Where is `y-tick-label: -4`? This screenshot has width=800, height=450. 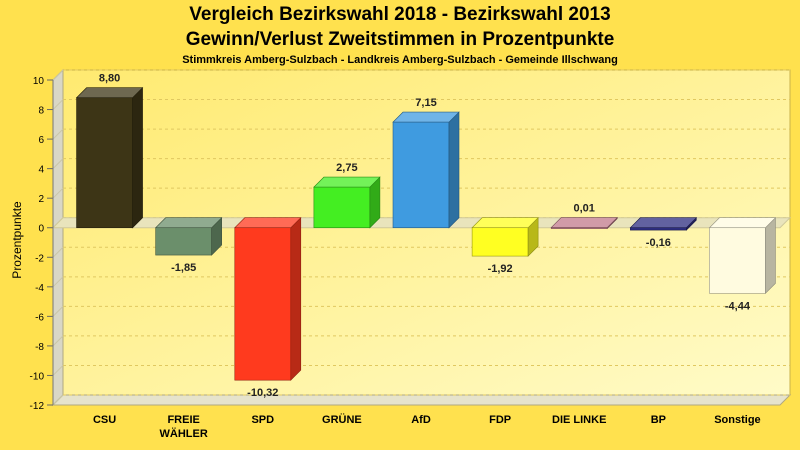
y-tick-label: -4 is located at coordinates (39, 288).